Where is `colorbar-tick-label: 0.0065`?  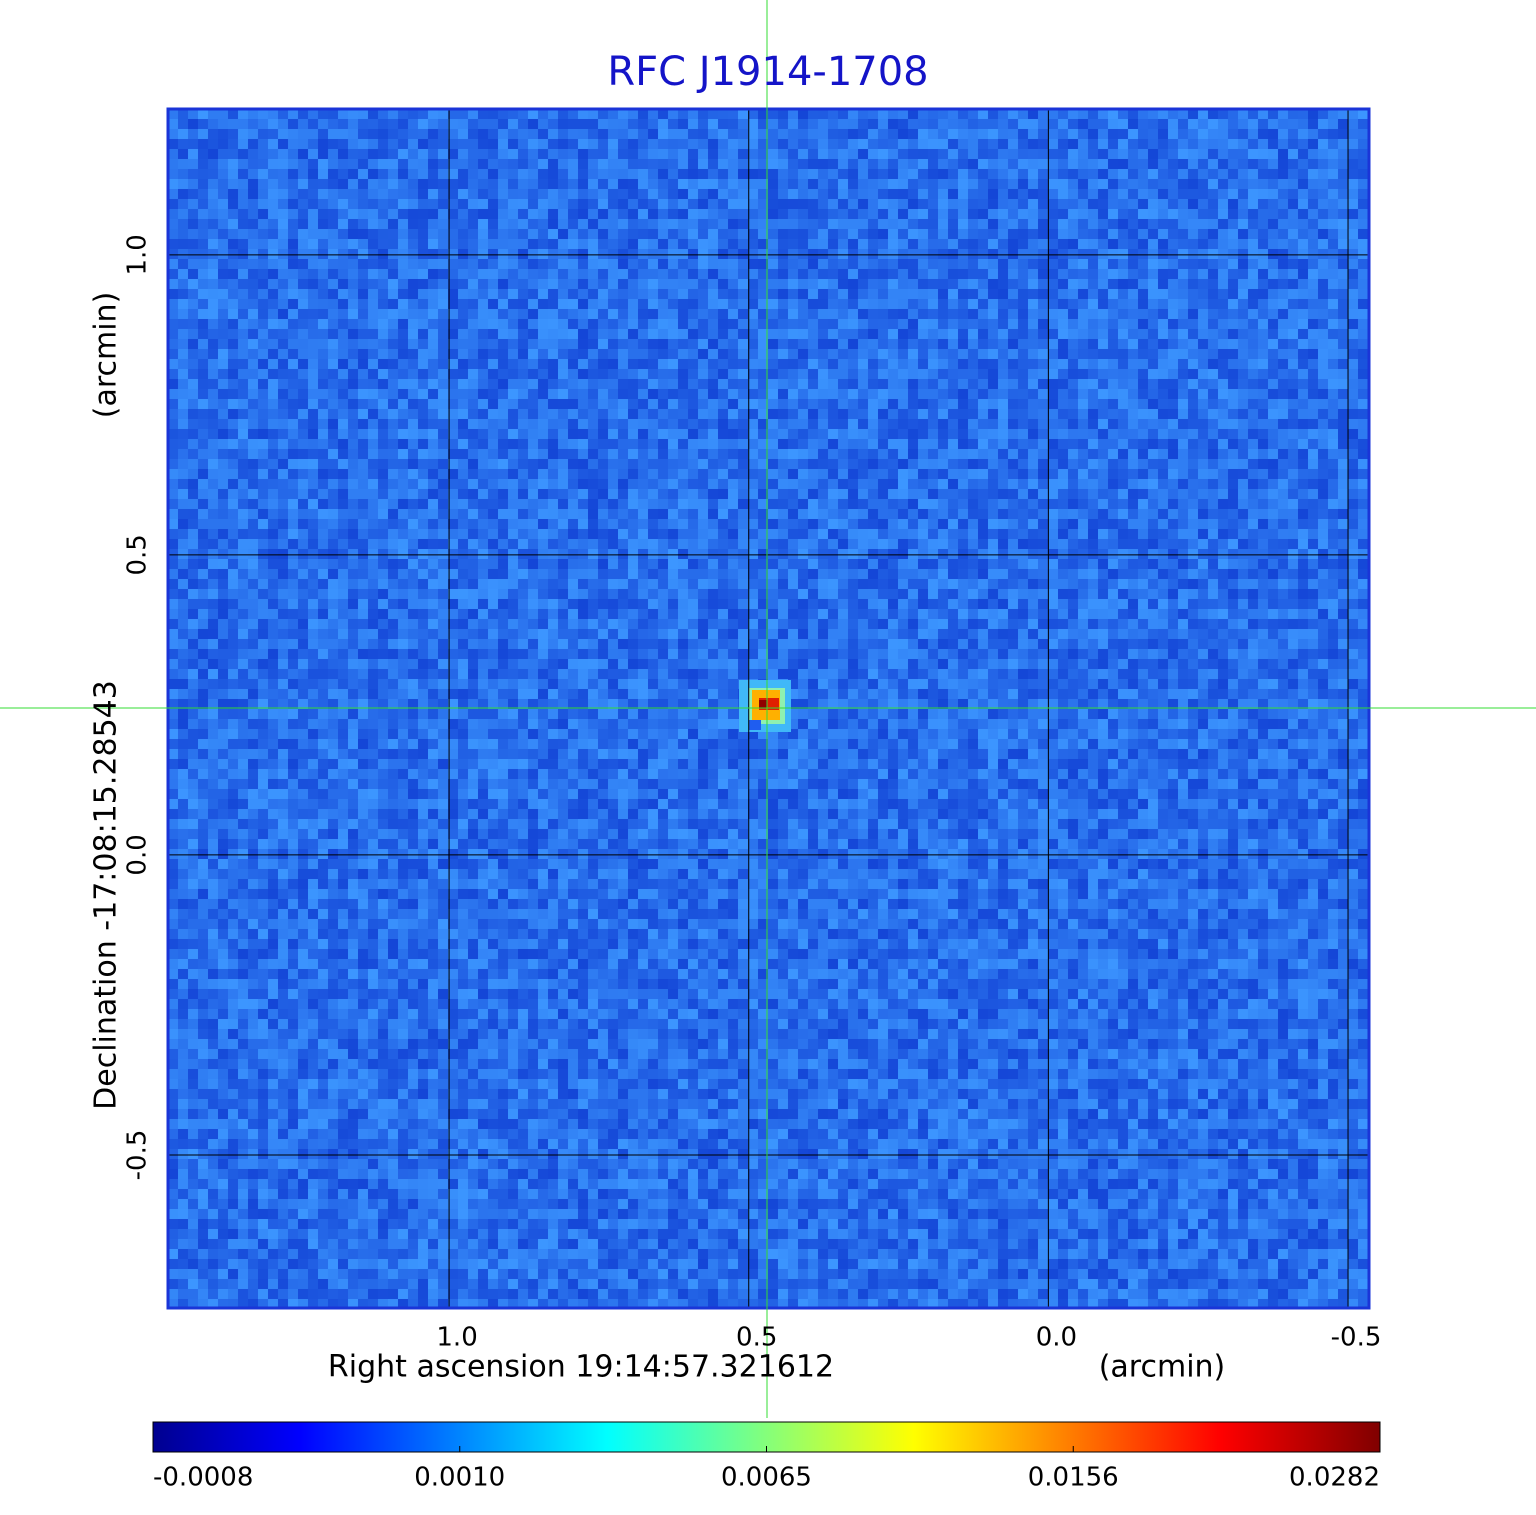
colorbar-tick-label: 0.0065 is located at coordinates (766, 1478).